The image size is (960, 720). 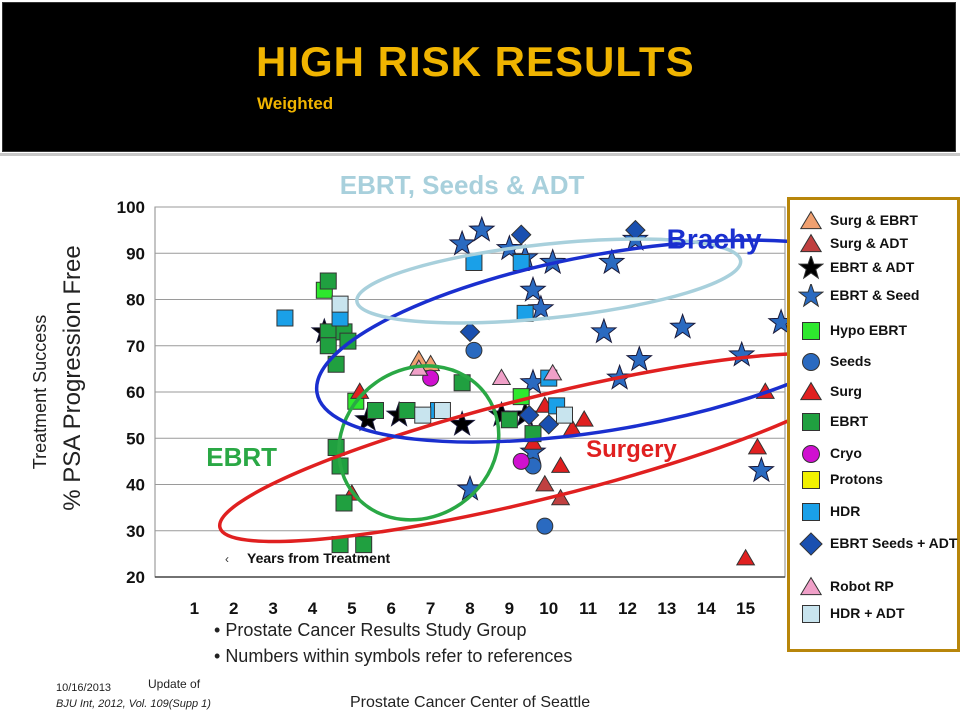 What do you see at coordinates (135, 438) in the screenshot?
I see `y-tick-label: 50` at bounding box center [135, 438].